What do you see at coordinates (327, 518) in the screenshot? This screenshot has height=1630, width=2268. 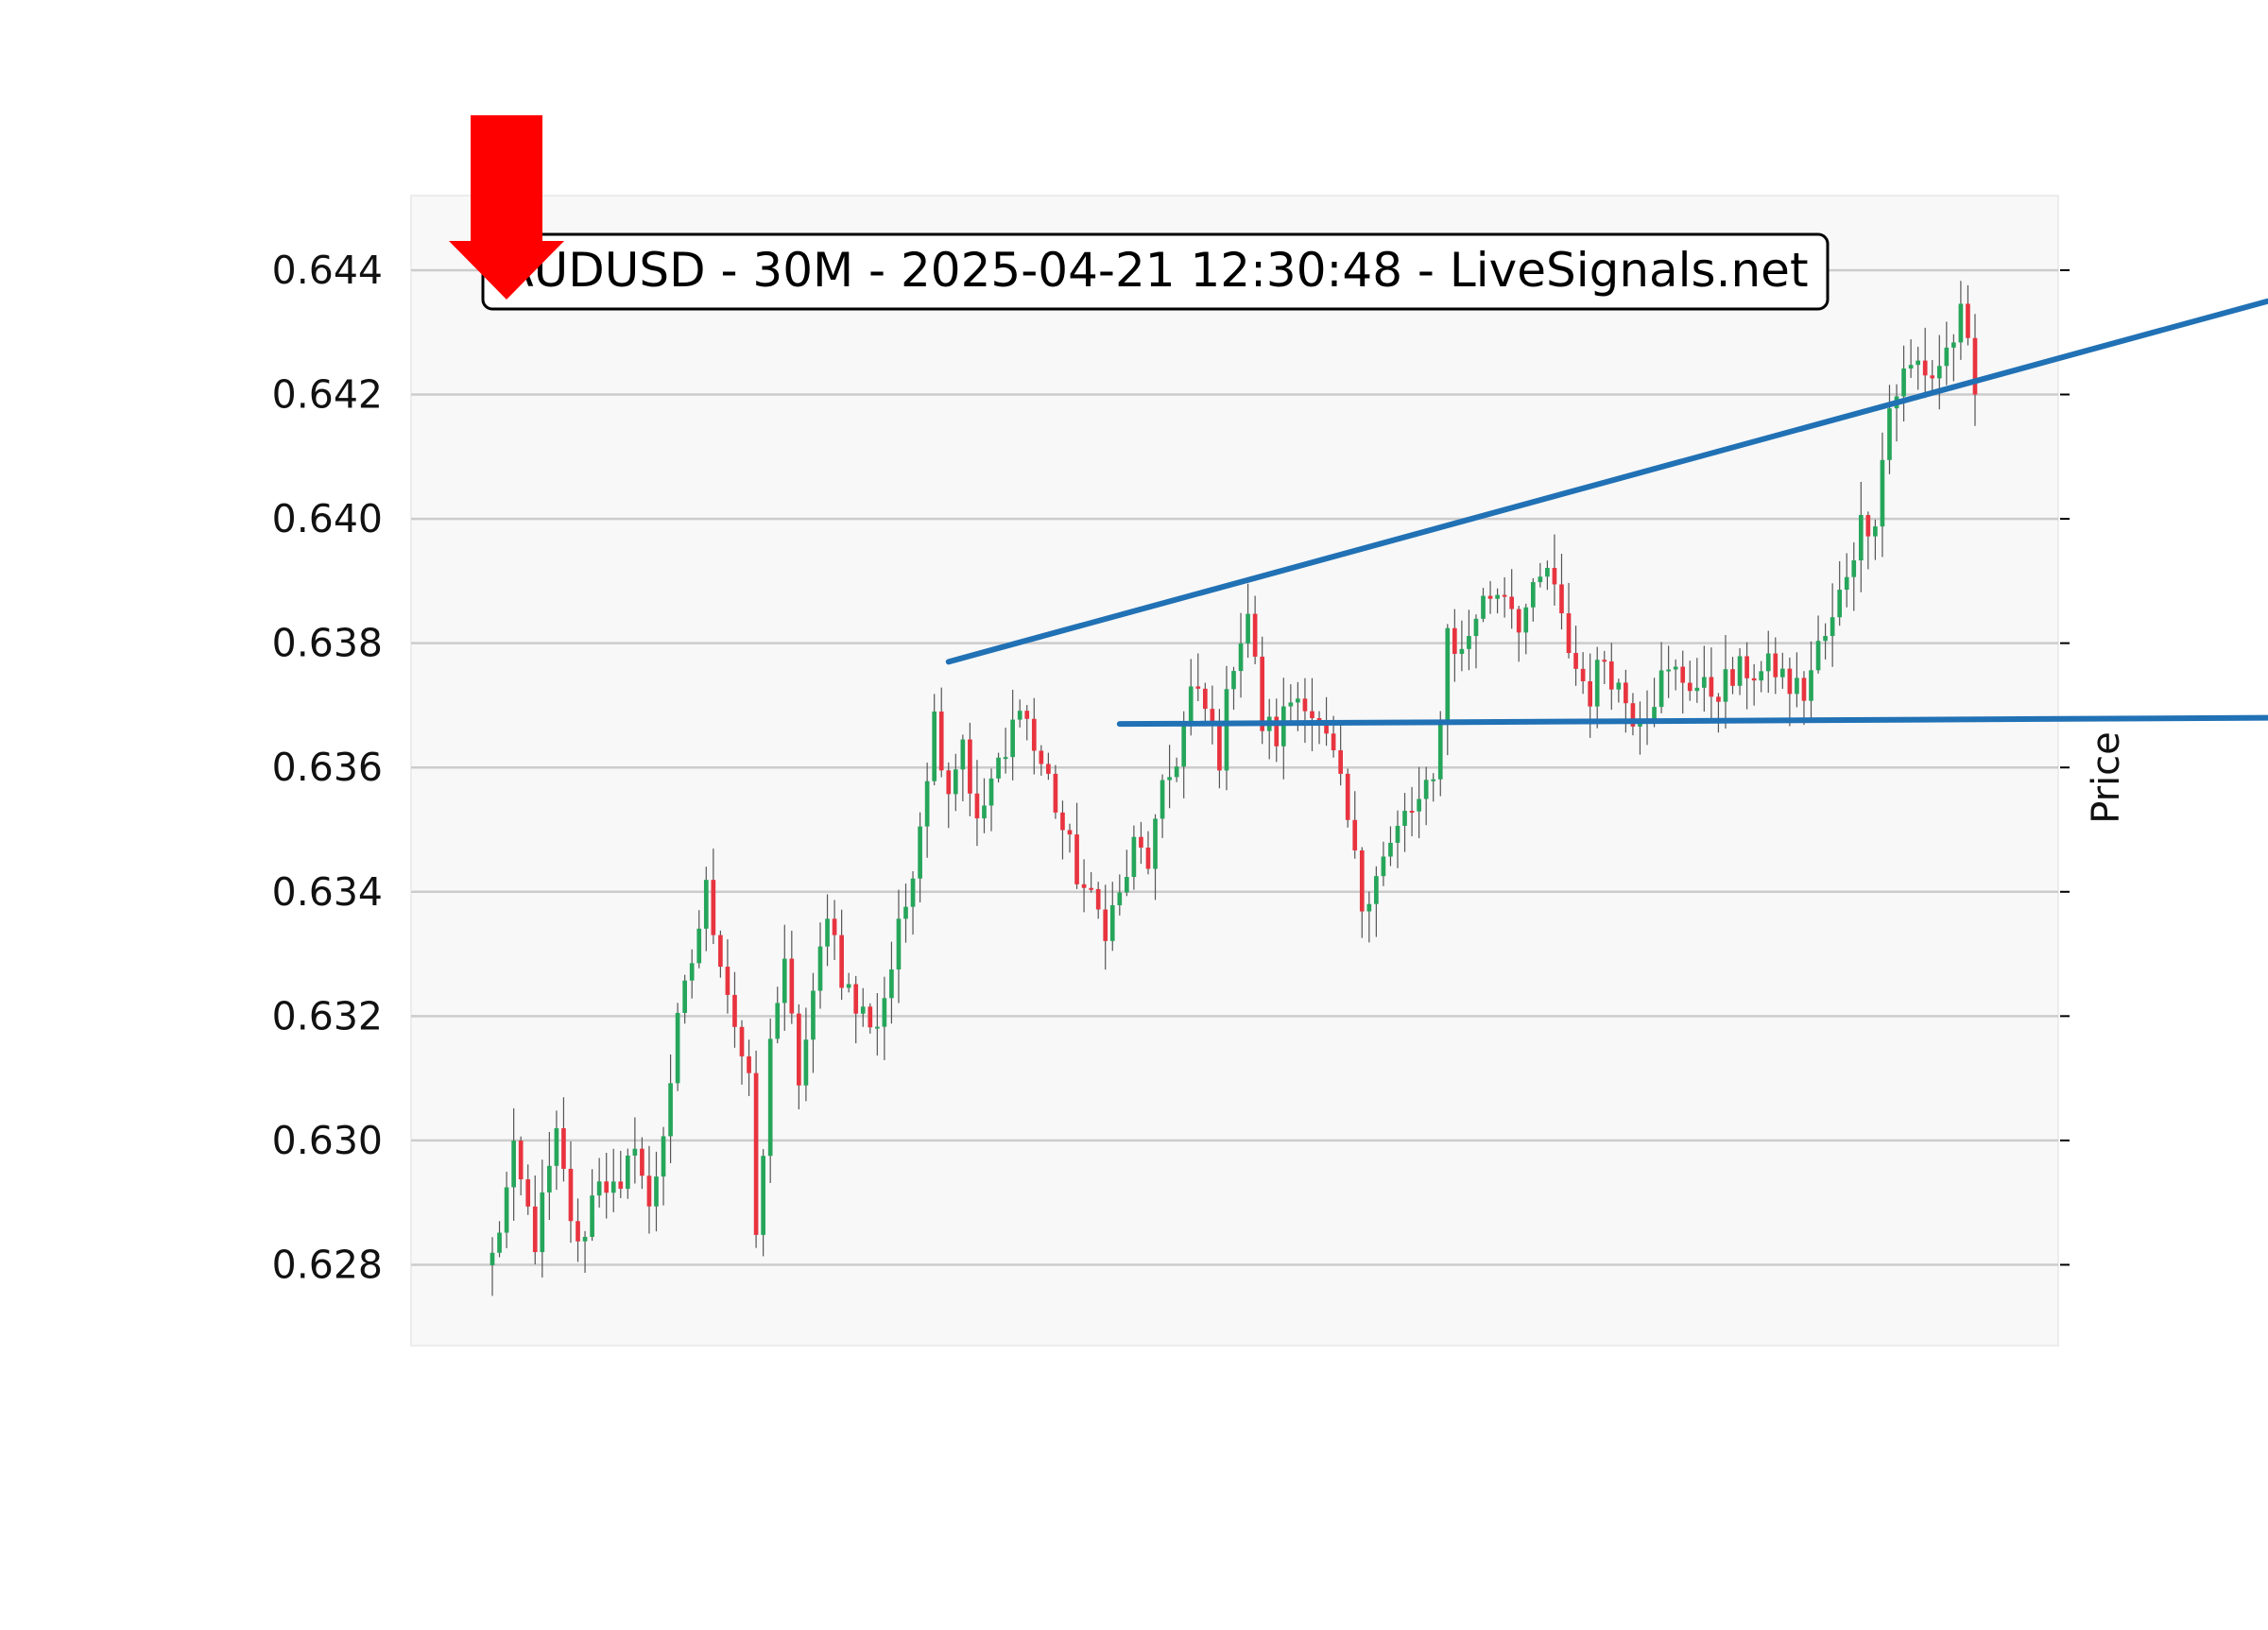 I see `y-tick-label: 0.640` at bounding box center [327, 518].